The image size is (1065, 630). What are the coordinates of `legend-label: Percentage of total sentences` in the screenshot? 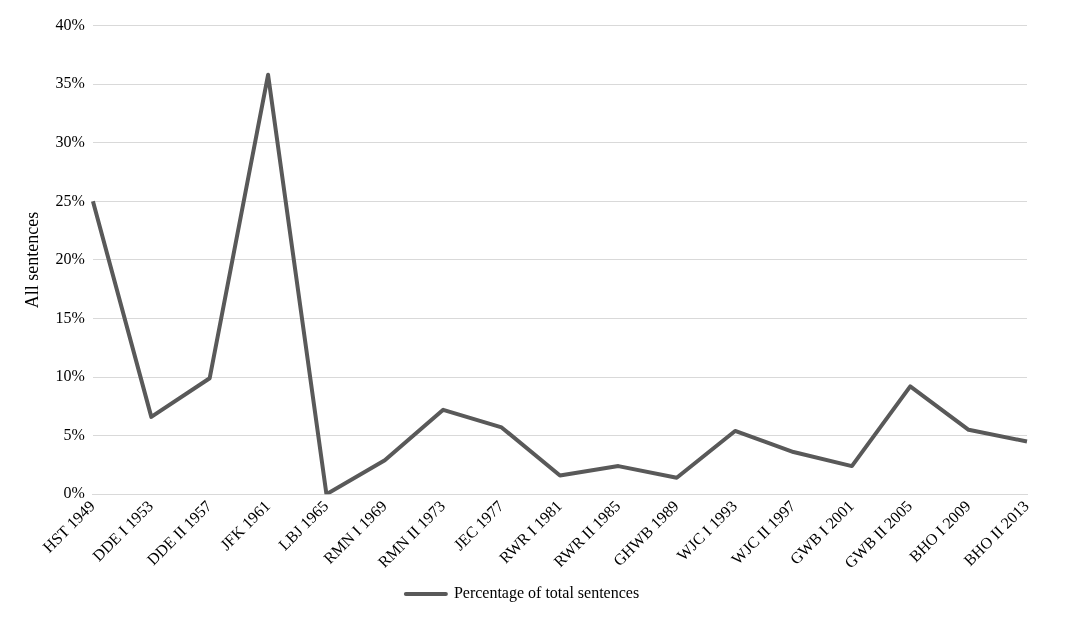 It's located at (546, 593).